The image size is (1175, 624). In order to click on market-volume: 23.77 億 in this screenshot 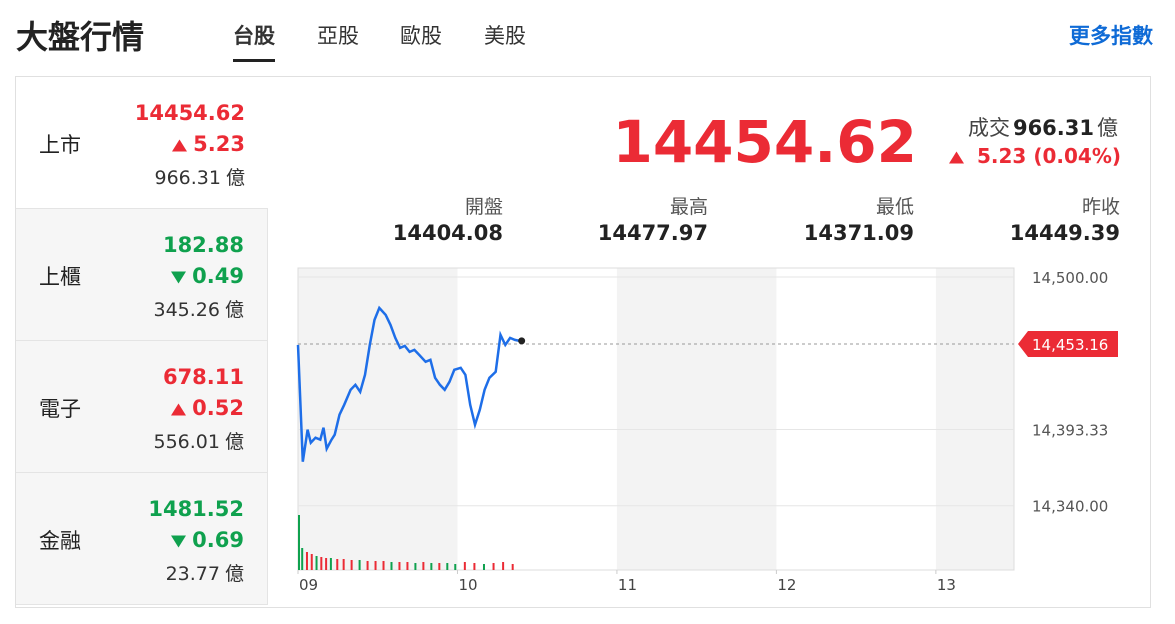, I will do `click(205, 572)`.